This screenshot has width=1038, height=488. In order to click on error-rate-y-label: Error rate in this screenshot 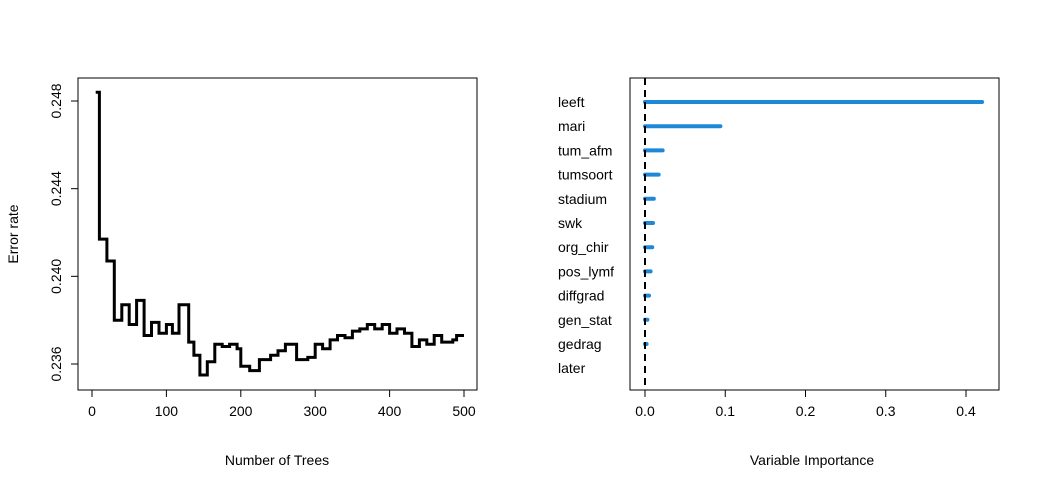, I will do `click(13, 233)`.